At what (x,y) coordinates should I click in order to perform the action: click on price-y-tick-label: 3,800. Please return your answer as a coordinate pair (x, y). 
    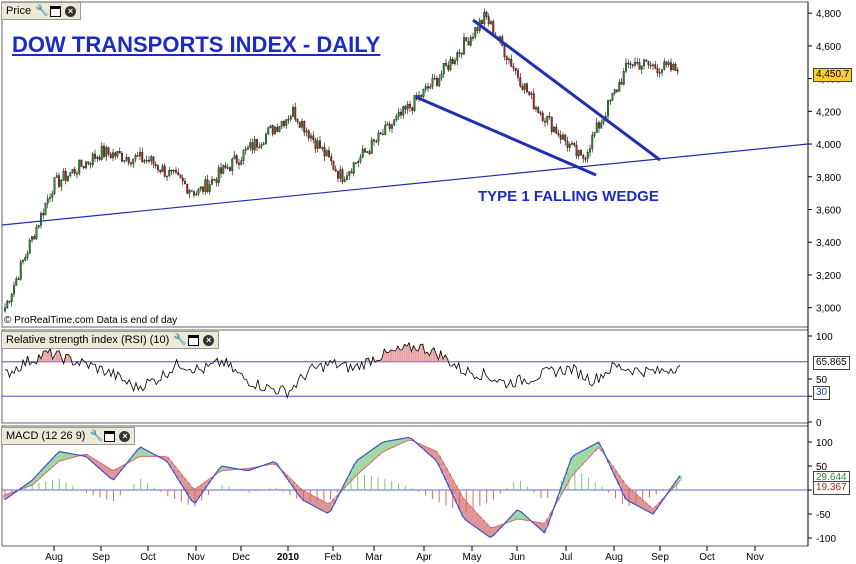
    Looking at the image, I should click on (828, 178).